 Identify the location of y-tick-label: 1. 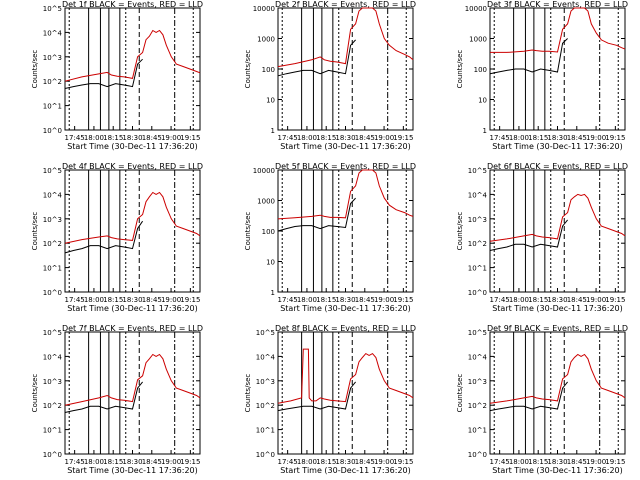
(485, 131).